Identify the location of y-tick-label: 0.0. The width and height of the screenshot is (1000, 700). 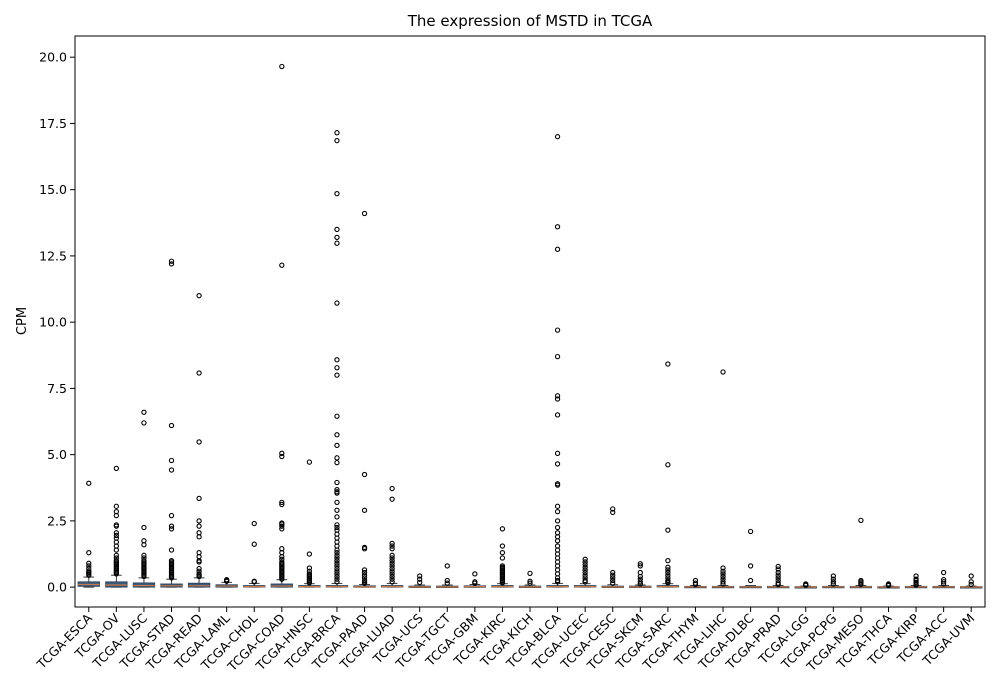
(57, 587).